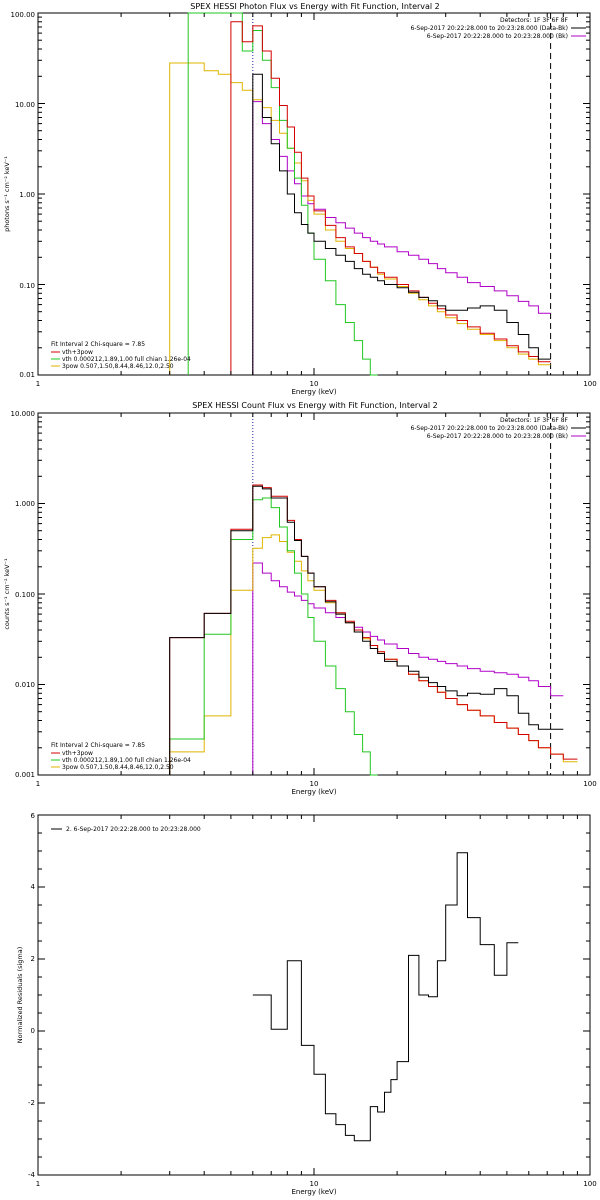 This screenshot has width=600, height=1200. What do you see at coordinates (25, 775) in the screenshot?
I see `count-flux-y-tick-0: 0.001` at bounding box center [25, 775].